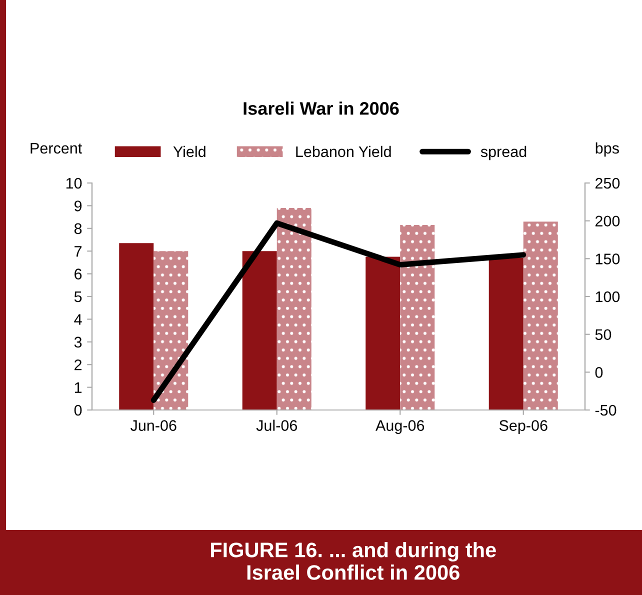 The image size is (642, 595). Describe the element at coordinates (78, 387) in the screenshot. I see `y-tick-label: 1` at that location.